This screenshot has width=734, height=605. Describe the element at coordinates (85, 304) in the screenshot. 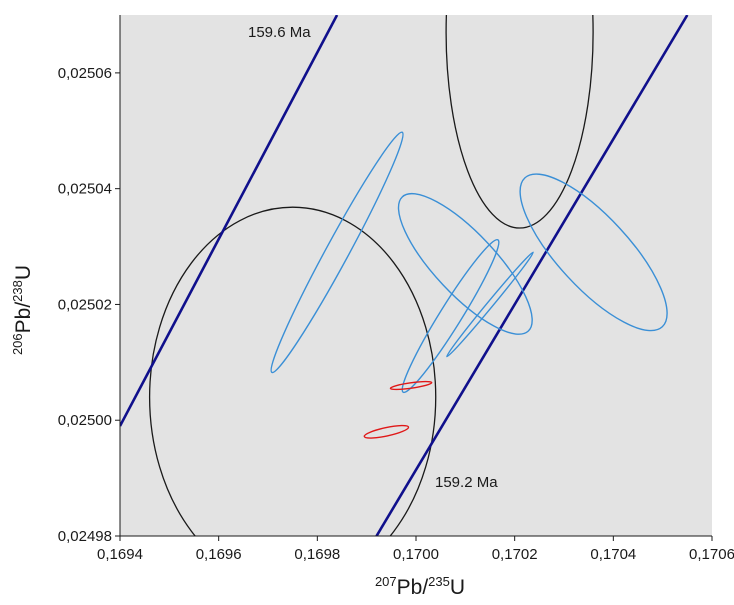

I see `y-tick-label-3: 0,02502` at that location.